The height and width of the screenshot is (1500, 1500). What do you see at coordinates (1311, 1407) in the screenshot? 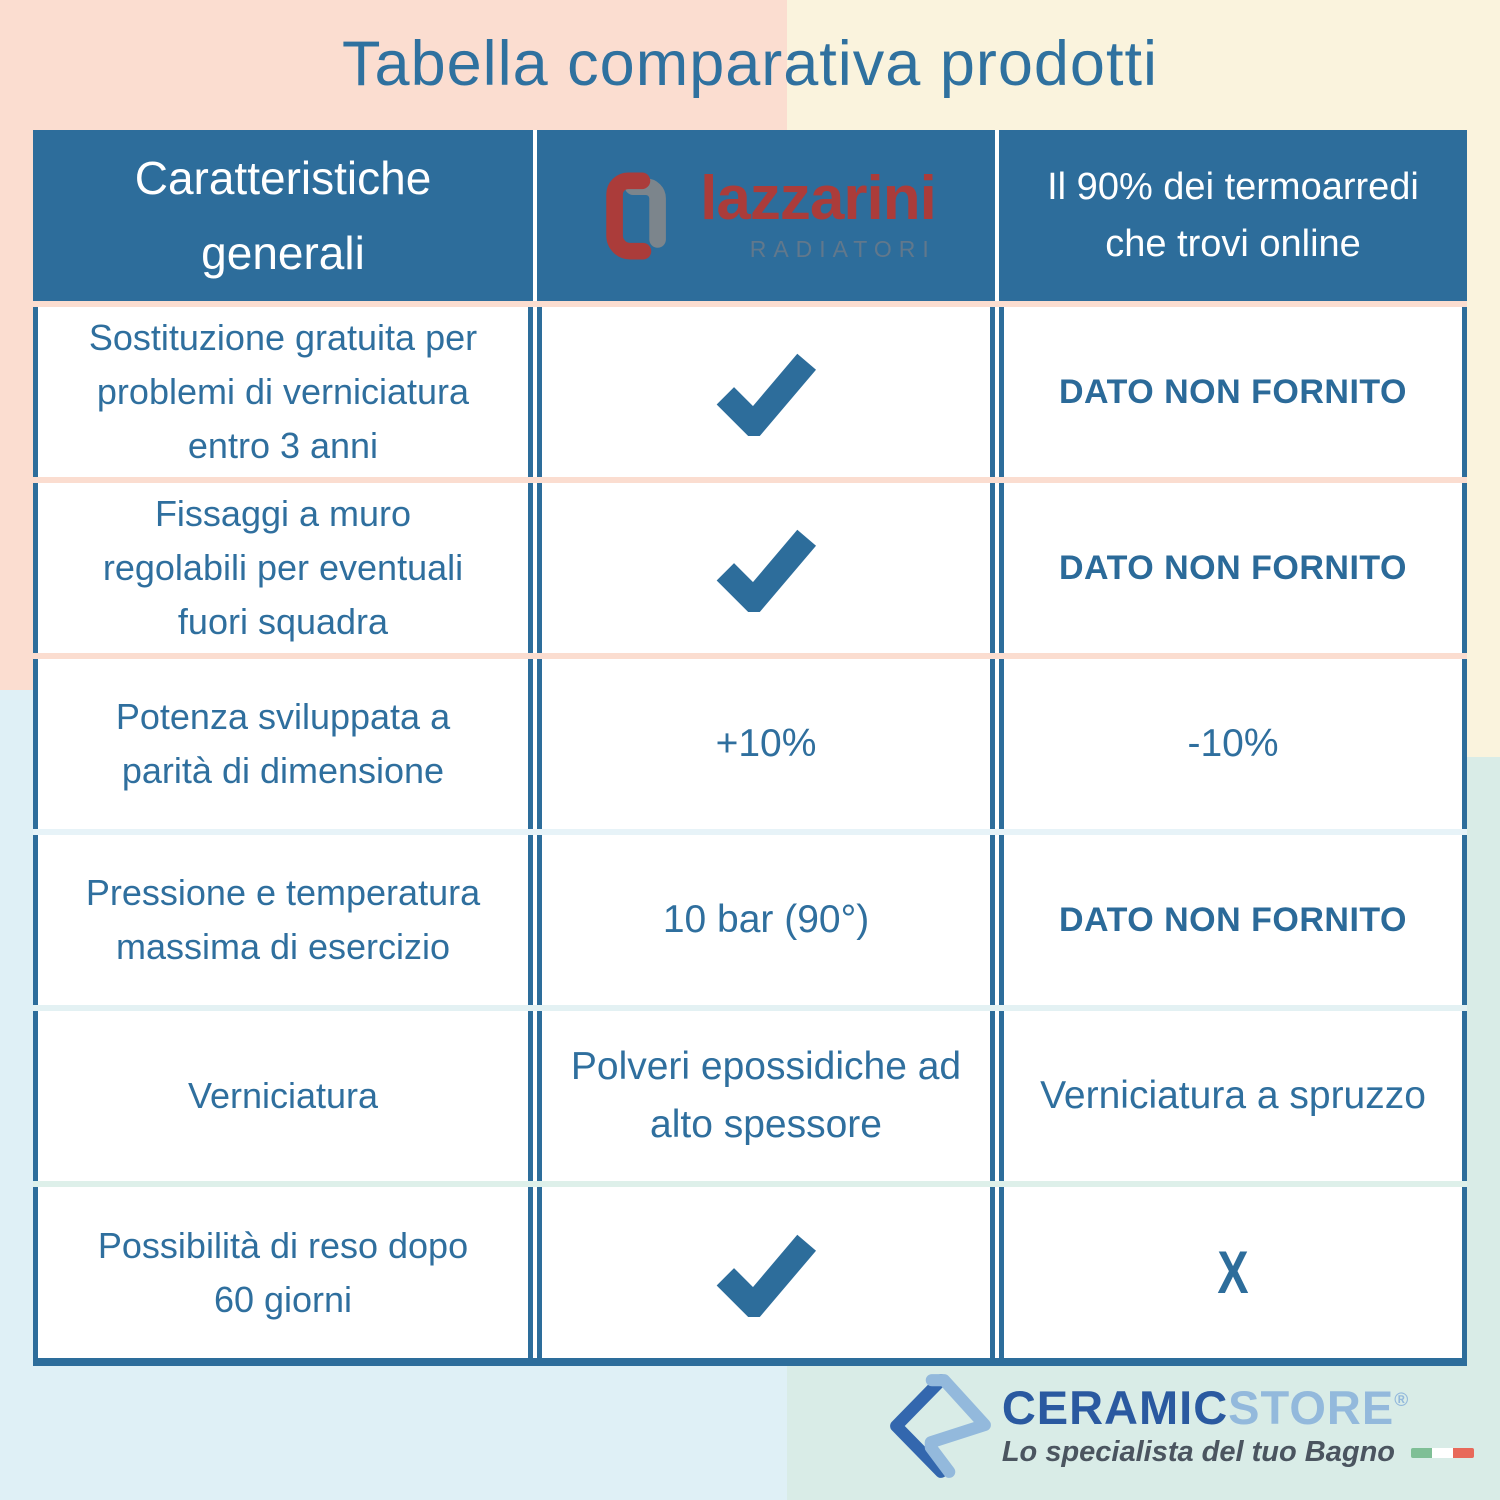
I see `store-text: STORE` at bounding box center [1311, 1407].